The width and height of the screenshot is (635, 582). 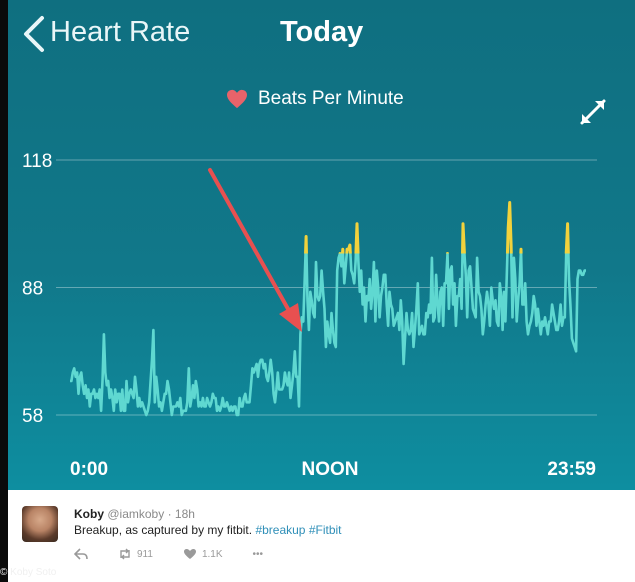 What do you see at coordinates (89, 469) in the screenshot?
I see `x-tick-label: 0:00` at bounding box center [89, 469].